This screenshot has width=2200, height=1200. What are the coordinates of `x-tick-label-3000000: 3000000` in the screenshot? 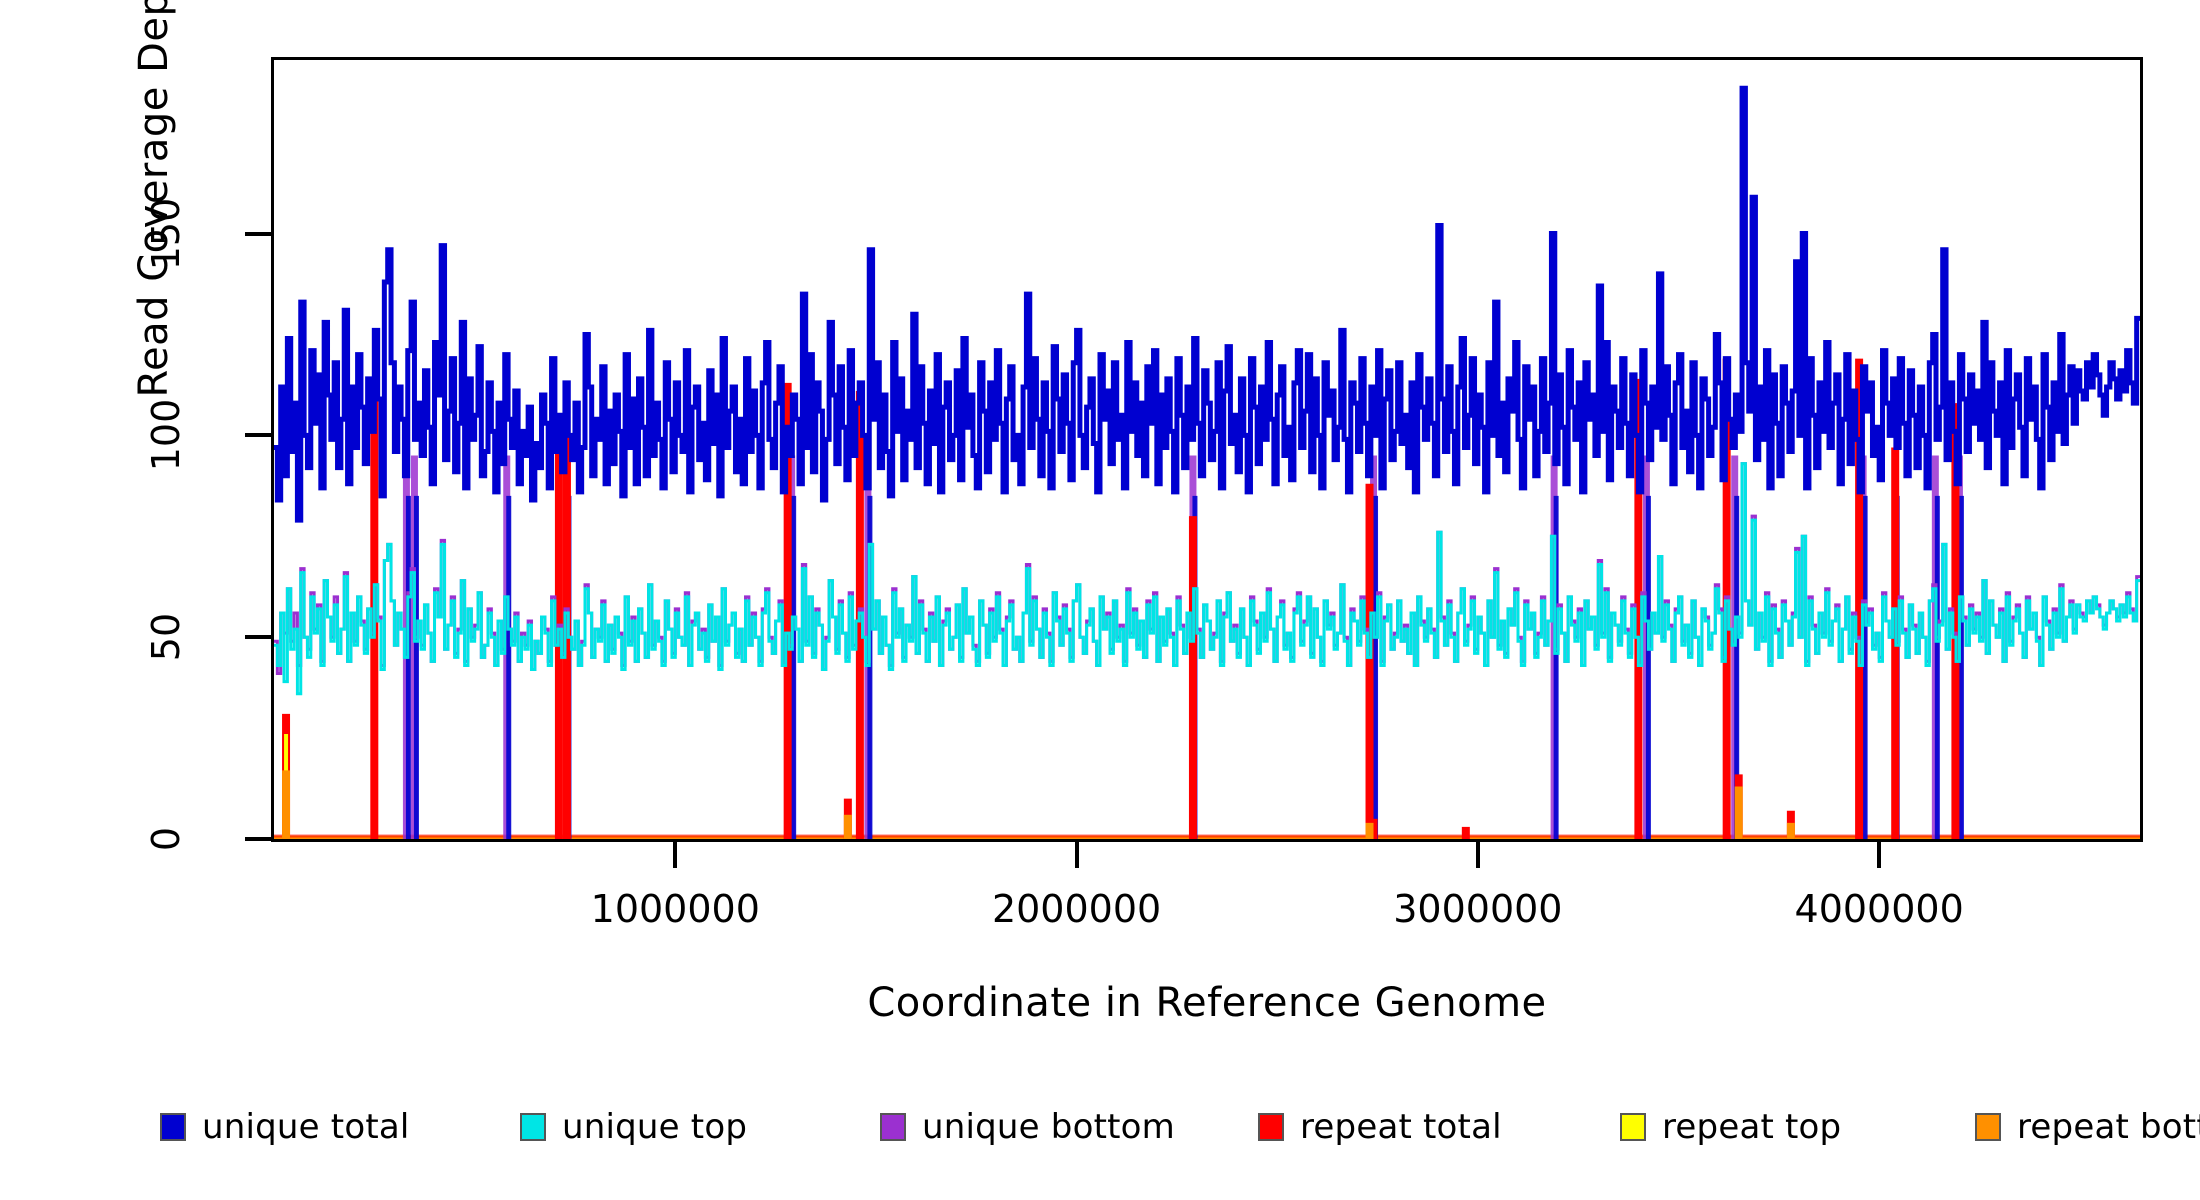 It's located at (1478, 909).